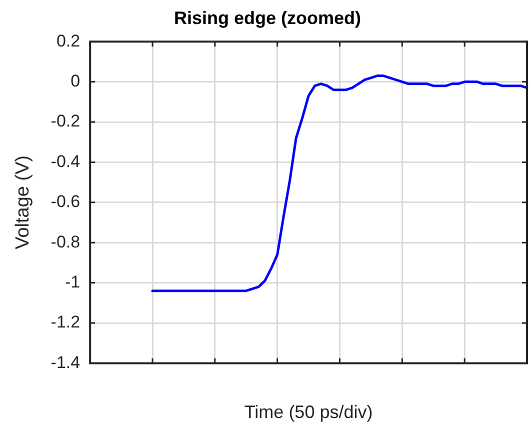  I want to click on y-axis-title: Voltage (V), so click(23, 202).